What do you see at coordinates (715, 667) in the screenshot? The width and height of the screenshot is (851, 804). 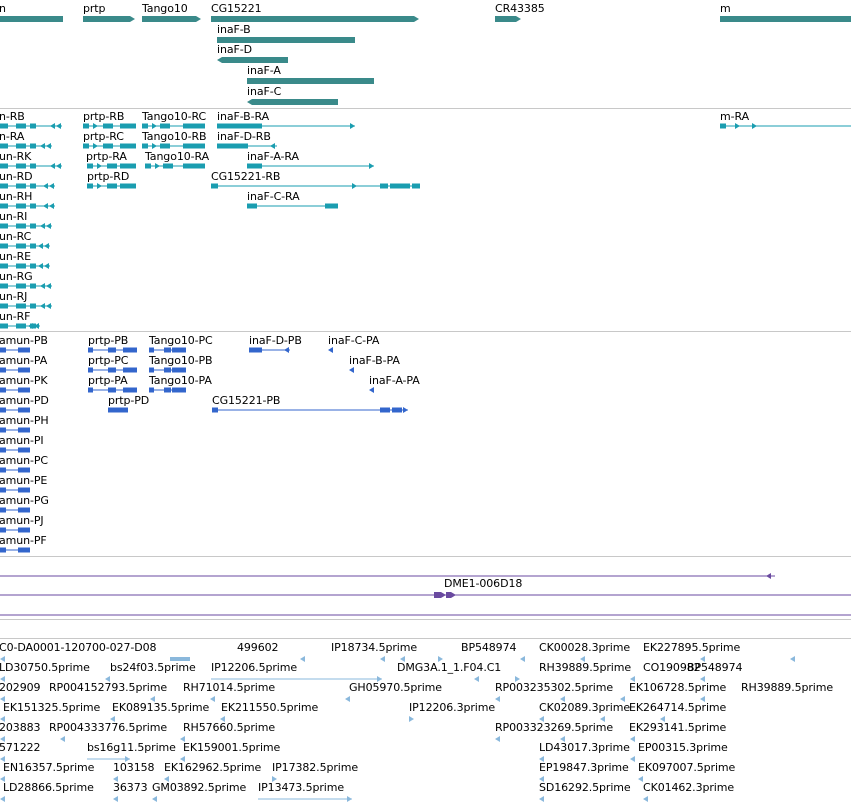 I see `est-label: BP548974` at bounding box center [715, 667].